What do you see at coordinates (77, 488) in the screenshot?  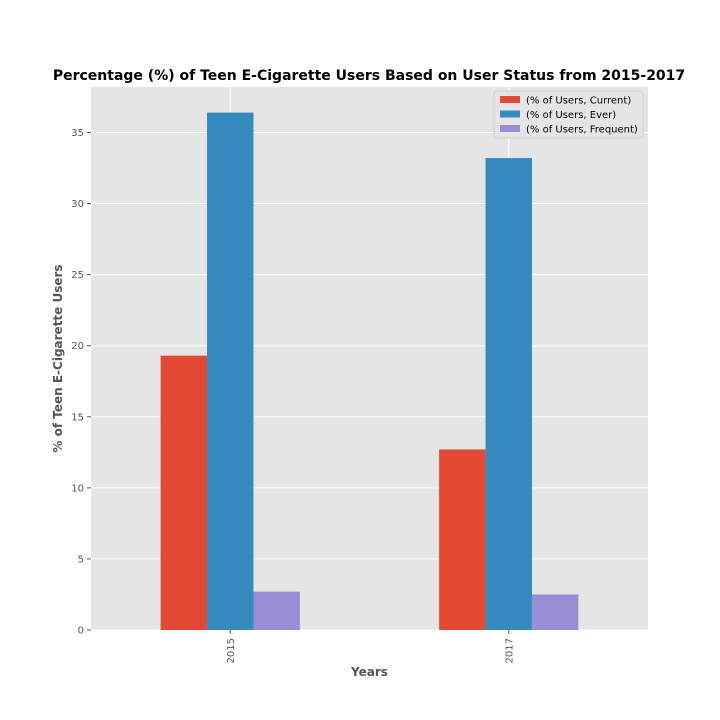 I see `y-tick-label: 10` at bounding box center [77, 488].